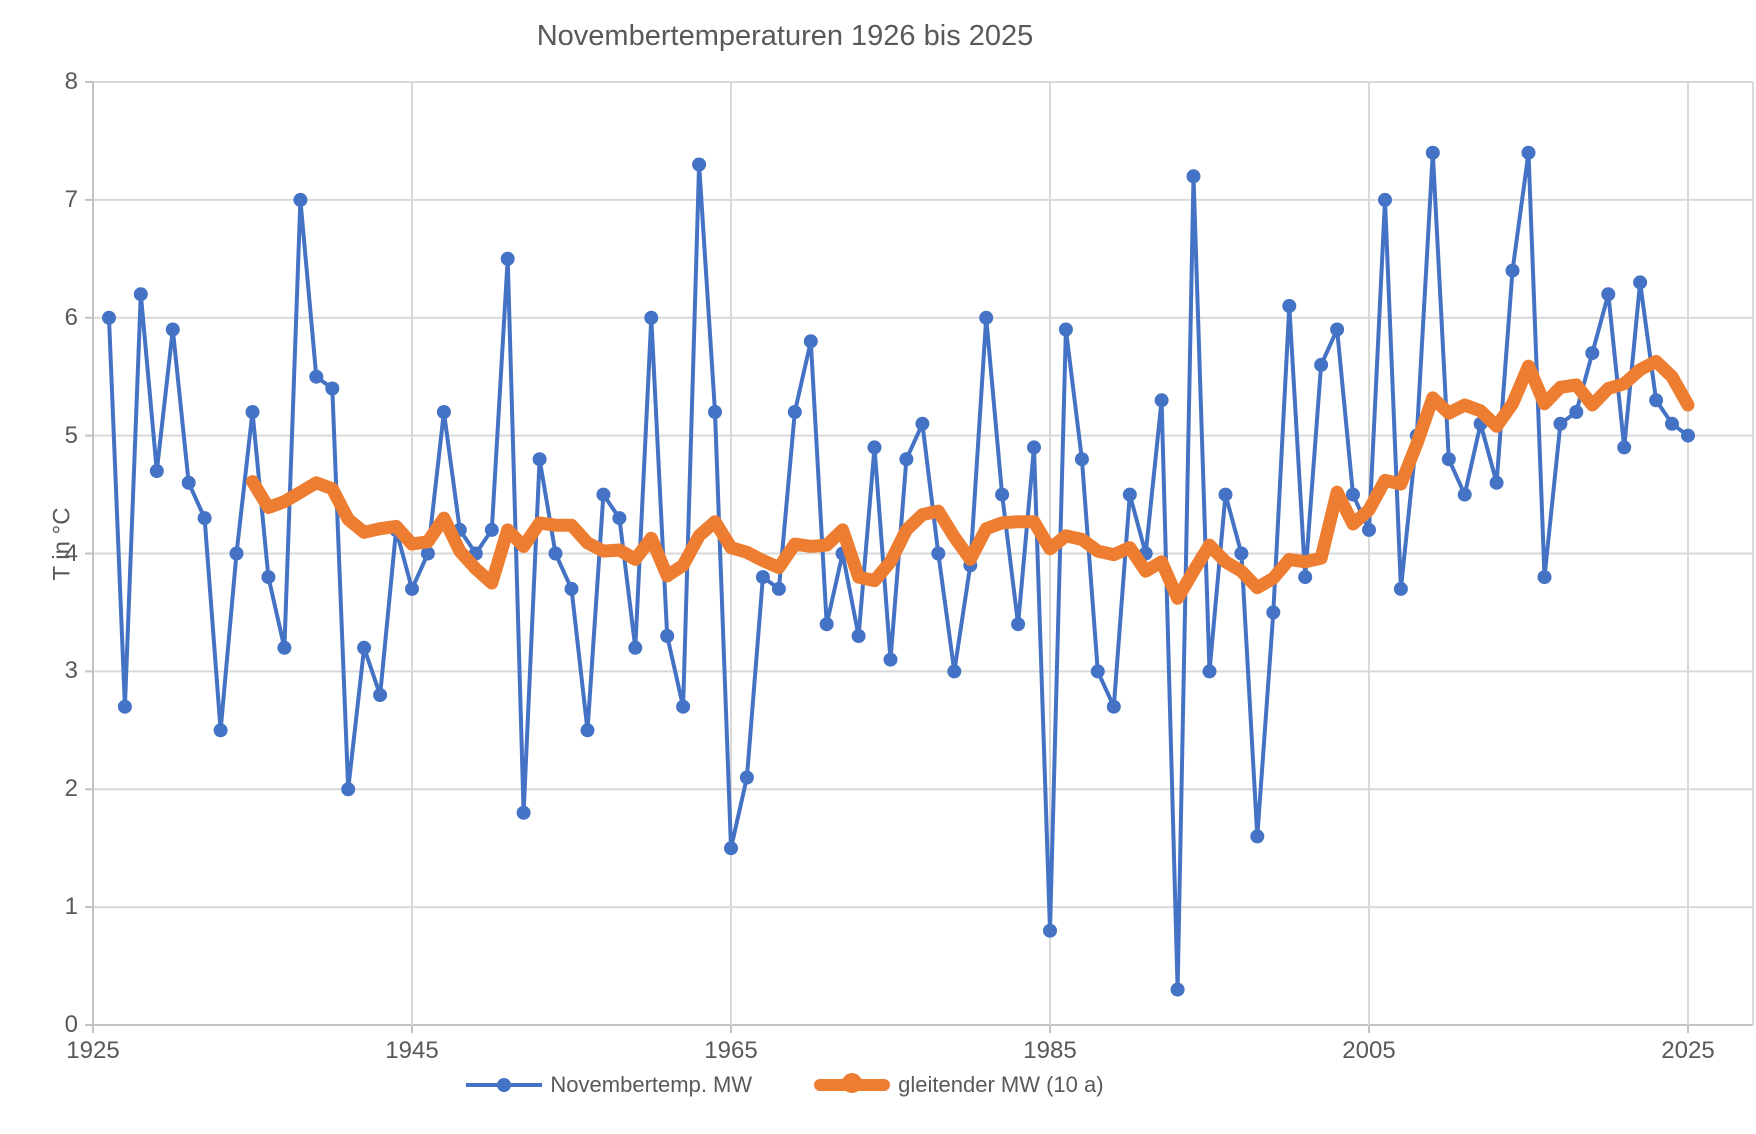 The height and width of the screenshot is (1134, 1756). What do you see at coordinates (1688, 1050) in the screenshot?
I see `x-tick-label: 2025` at bounding box center [1688, 1050].